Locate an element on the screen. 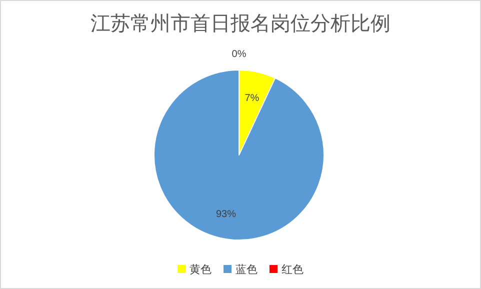 Image resolution: width=481 pixels, height=289 pixels. data-label: 7% is located at coordinates (252, 98).